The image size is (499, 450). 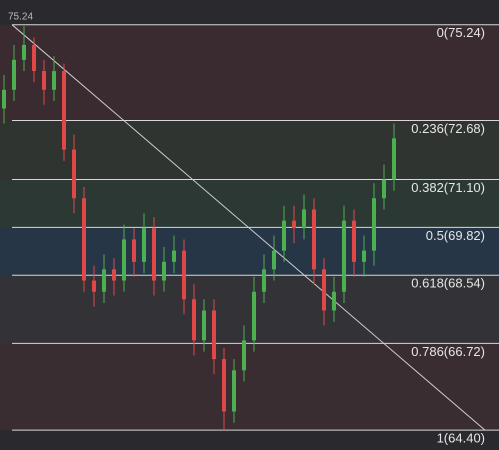 I want to click on level-label: 0(75.24), so click(x=461, y=32).